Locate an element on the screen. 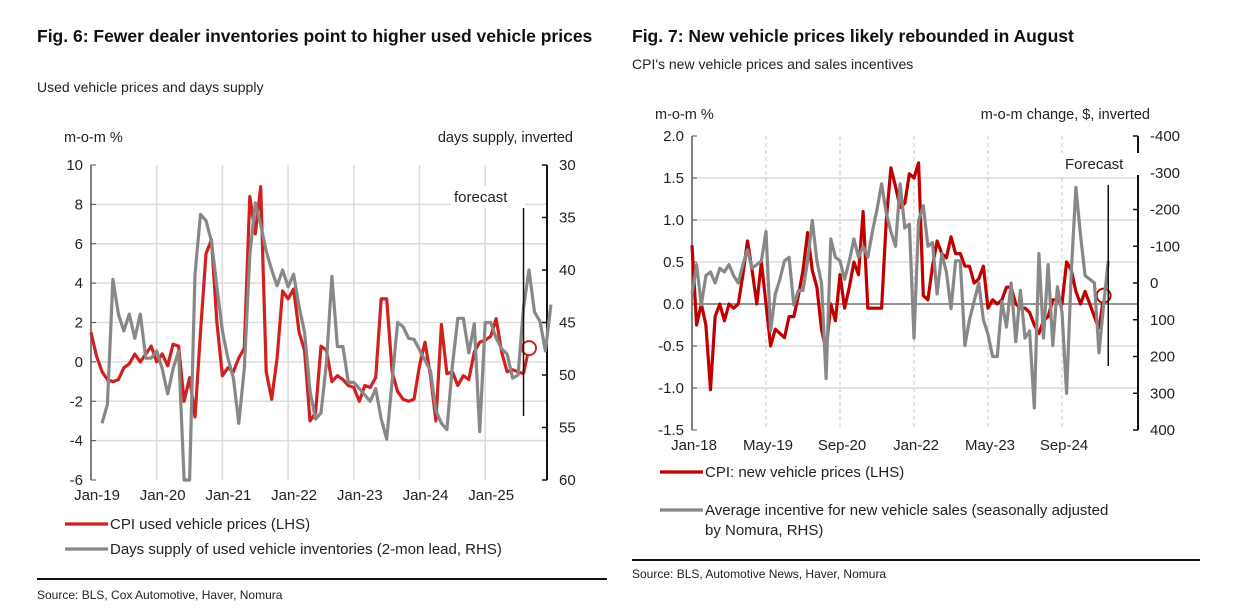  forecast-marker is located at coordinates (529, 348).